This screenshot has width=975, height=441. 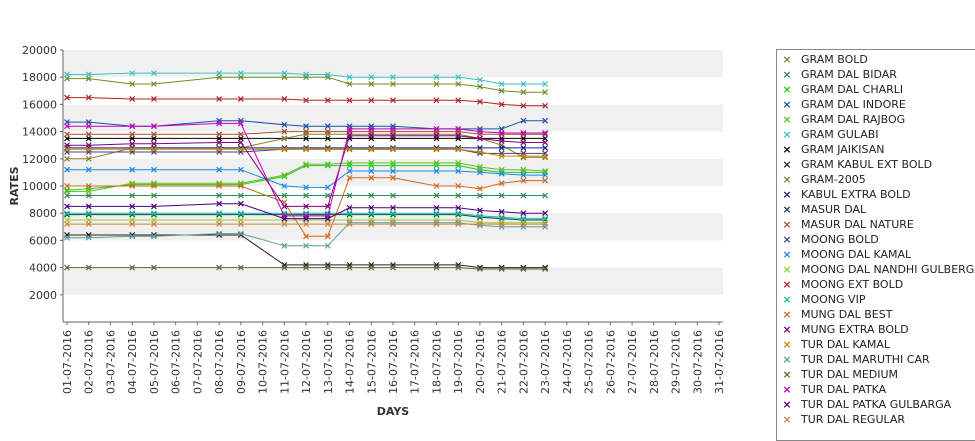 I want to click on series, so click(x=306, y=178).